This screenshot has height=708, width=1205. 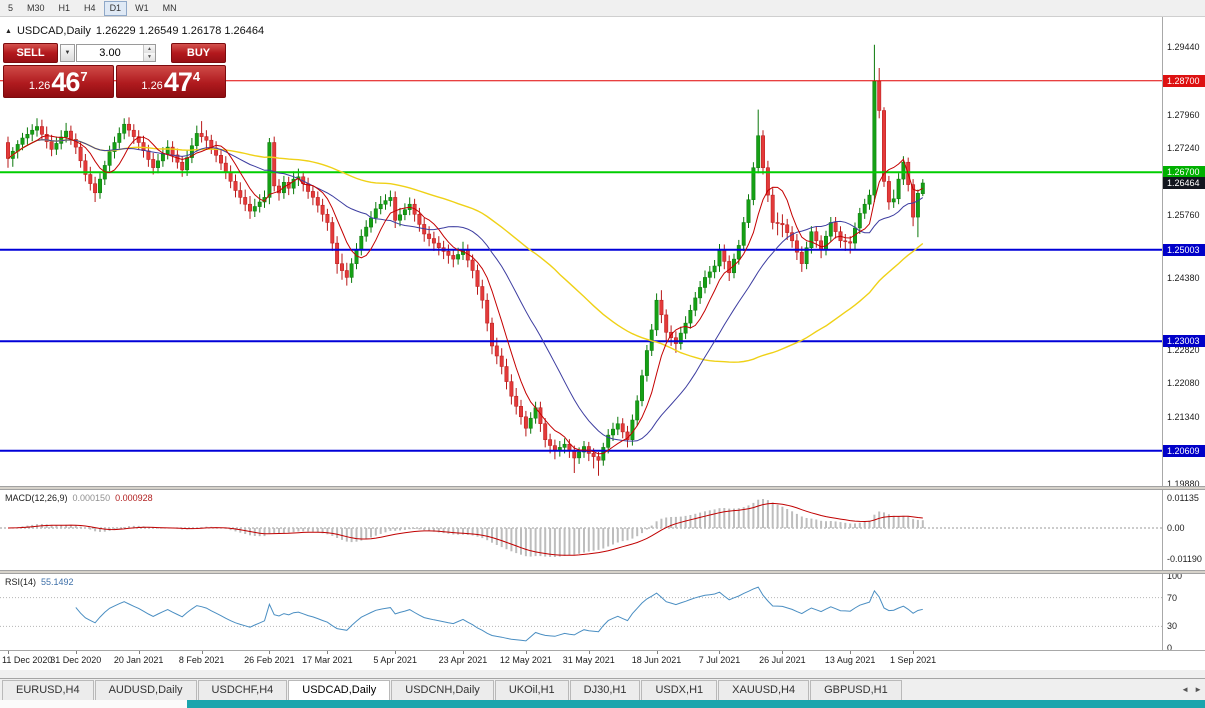 I want to click on sell-price-big-digits: 46, so click(x=65, y=81).